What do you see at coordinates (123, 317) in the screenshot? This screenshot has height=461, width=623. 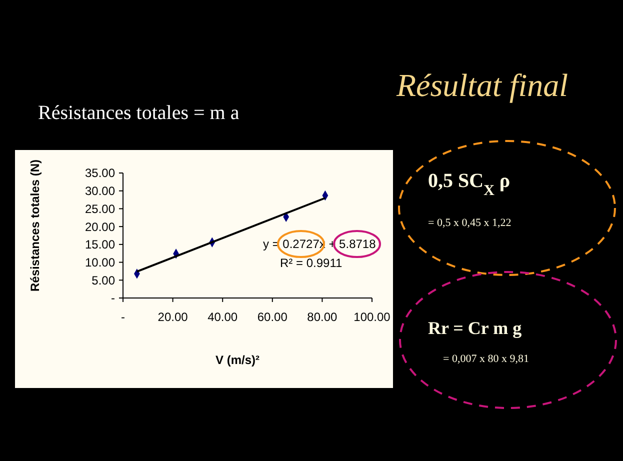 I see `x-tick-label: -` at bounding box center [123, 317].